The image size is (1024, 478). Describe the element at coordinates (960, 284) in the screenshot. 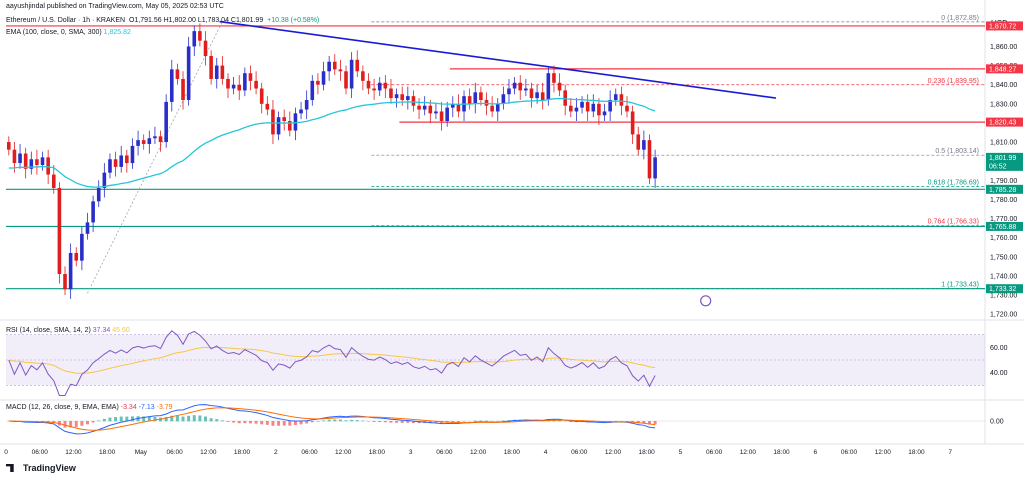

I see `fib-level-label: 1 (1,733.43)` at that location.